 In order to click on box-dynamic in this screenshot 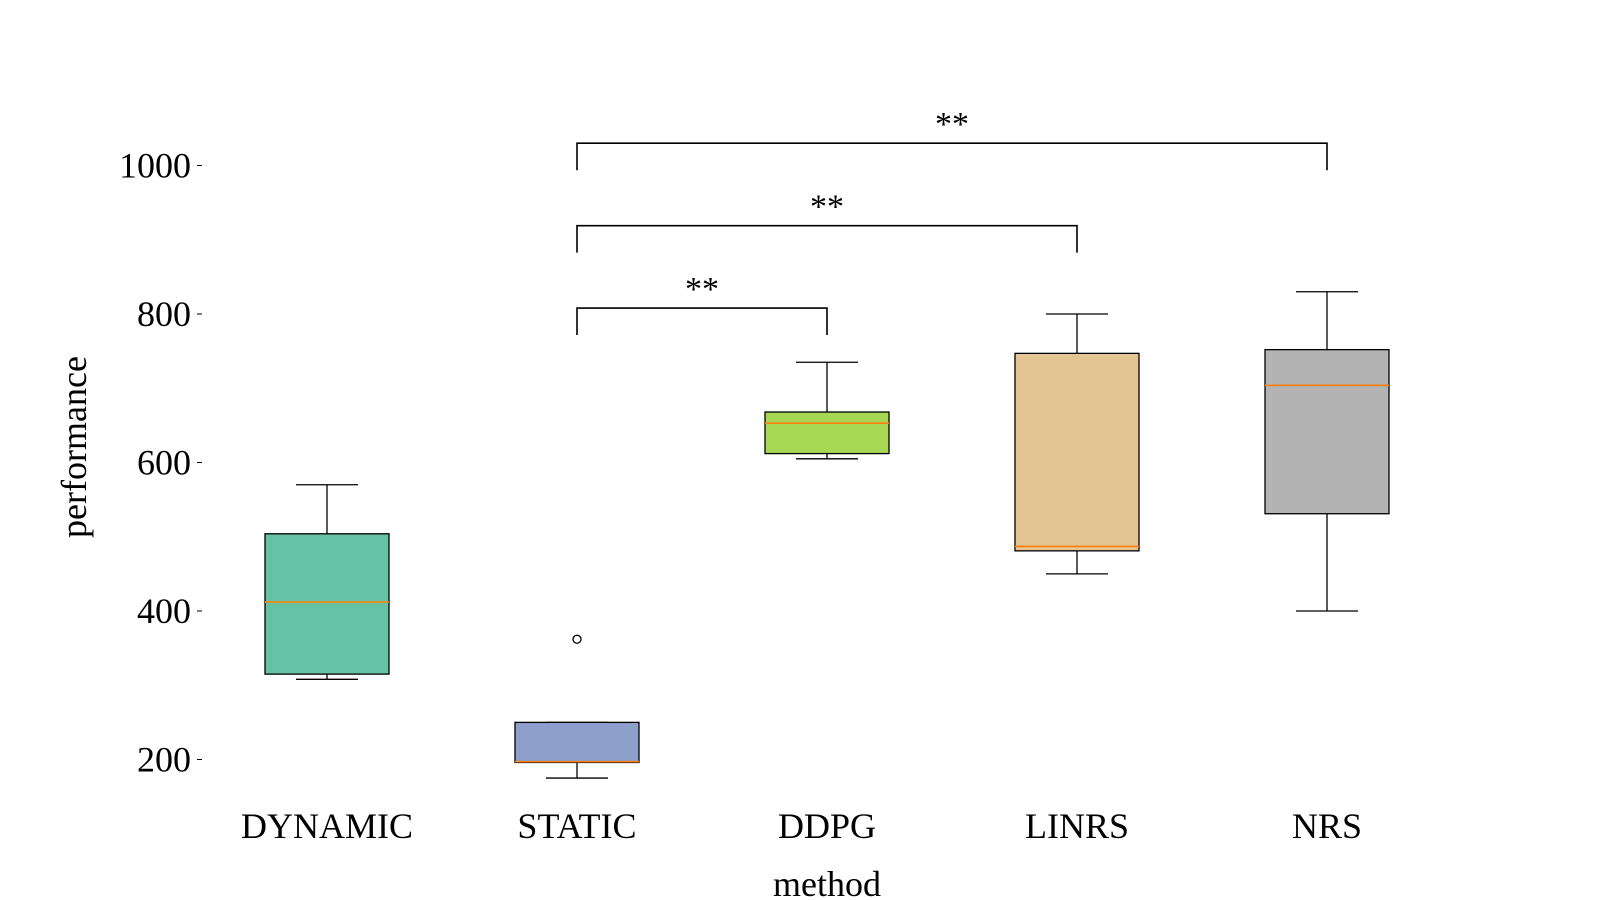, I will do `click(327, 582)`.